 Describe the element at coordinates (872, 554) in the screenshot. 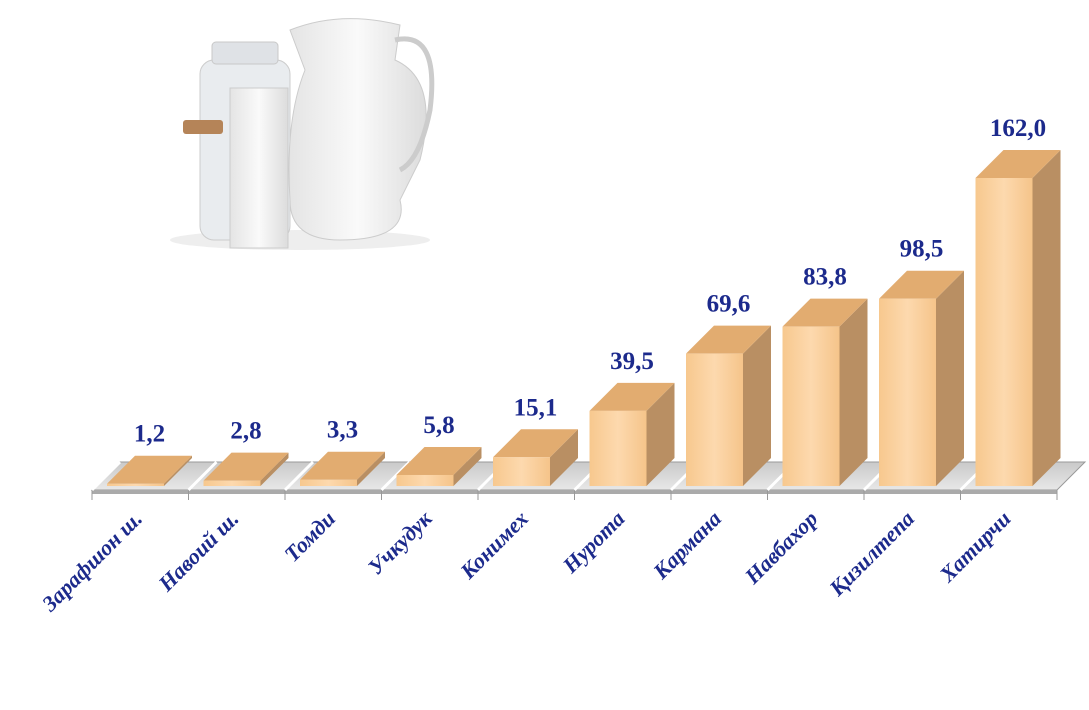

I see `x-tick-label: Қизилтепа` at that location.